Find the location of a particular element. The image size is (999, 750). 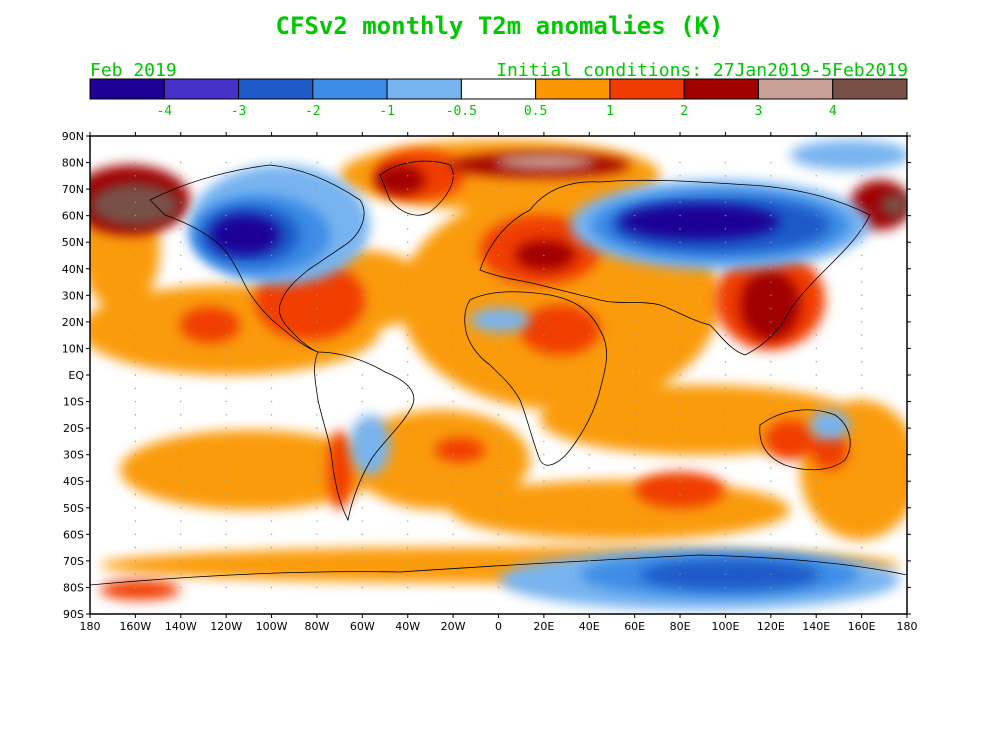

map-title: CFSv2 monthly T2m anomalies (K) is located at coordinates (499, 26).